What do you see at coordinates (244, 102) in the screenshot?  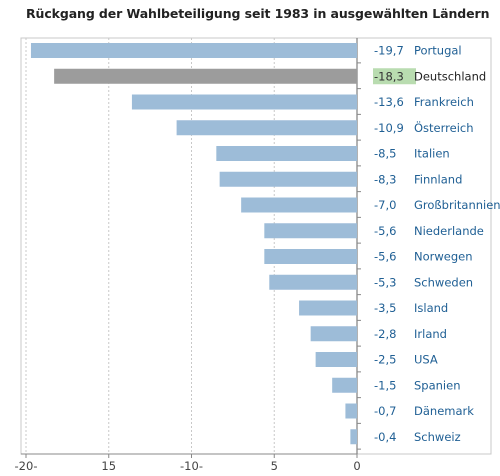 I see `bar-frankreich` at bounding box center [244, 102].